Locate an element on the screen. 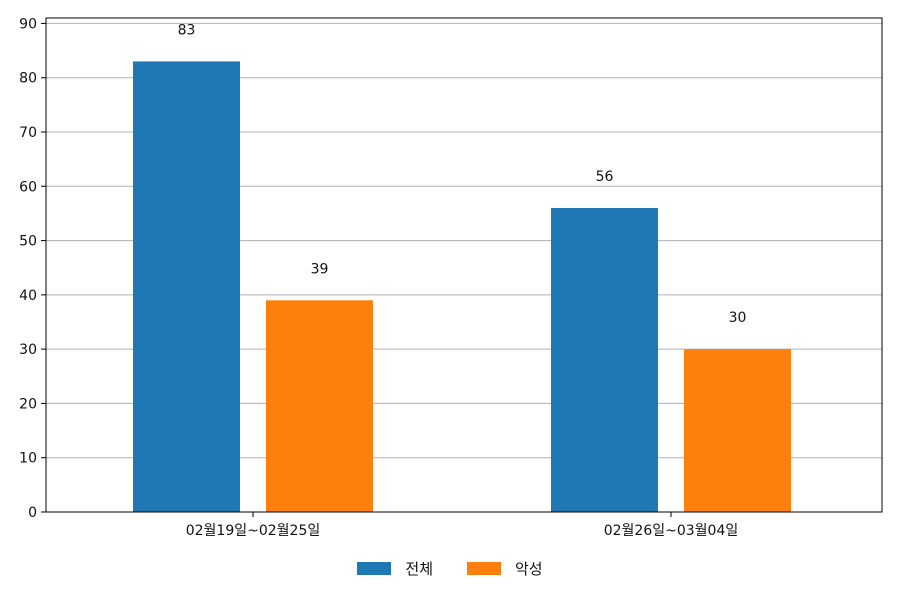  legend-swatch-malicious is located at coordinates (484, 568).